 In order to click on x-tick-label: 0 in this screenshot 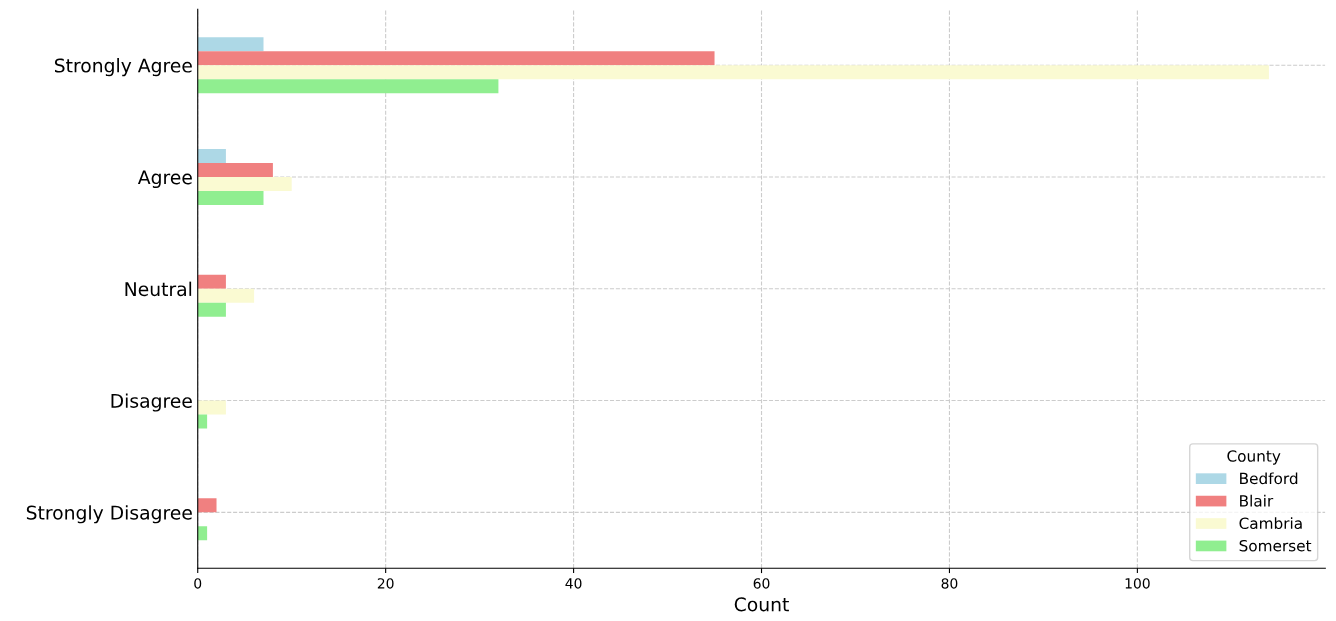, I will do `click(198, 583)`.